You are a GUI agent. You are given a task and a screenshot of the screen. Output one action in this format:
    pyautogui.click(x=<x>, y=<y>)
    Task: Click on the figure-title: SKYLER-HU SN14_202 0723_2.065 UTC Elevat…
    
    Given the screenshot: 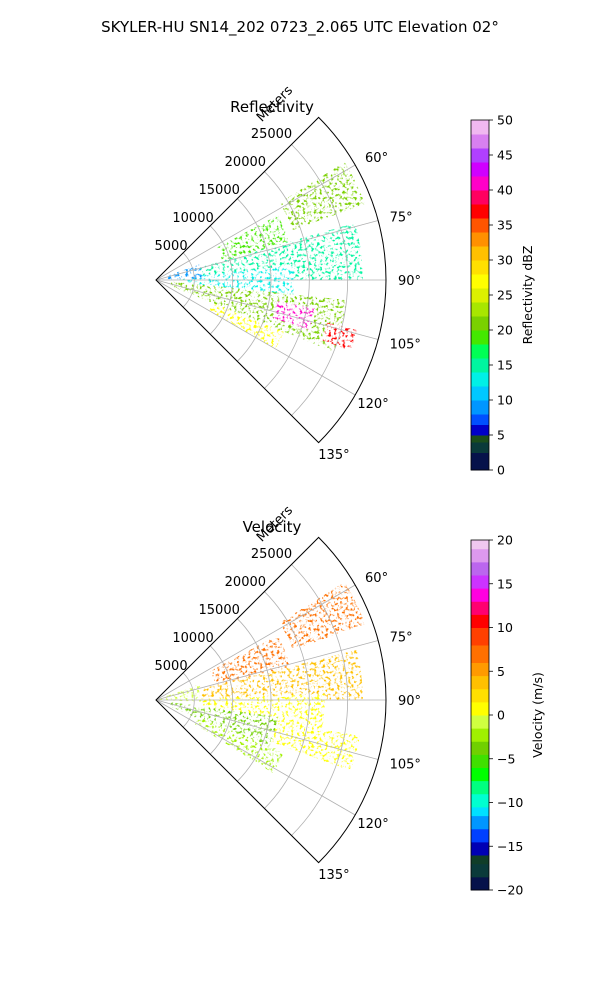 What is the action you would take?
    pyautogui.click(x=300, y=27)
    